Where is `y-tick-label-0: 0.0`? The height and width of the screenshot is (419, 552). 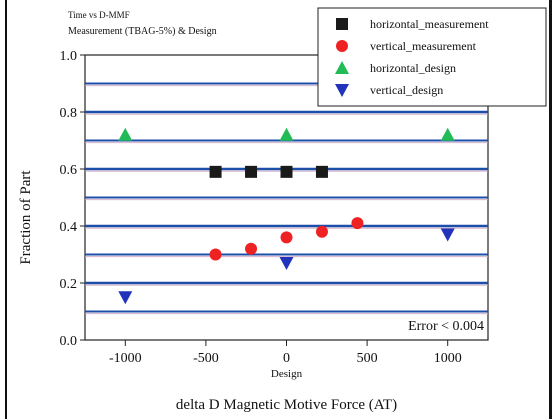 y-tick-label-0: 0.0 is located at coordinates (69, 341).